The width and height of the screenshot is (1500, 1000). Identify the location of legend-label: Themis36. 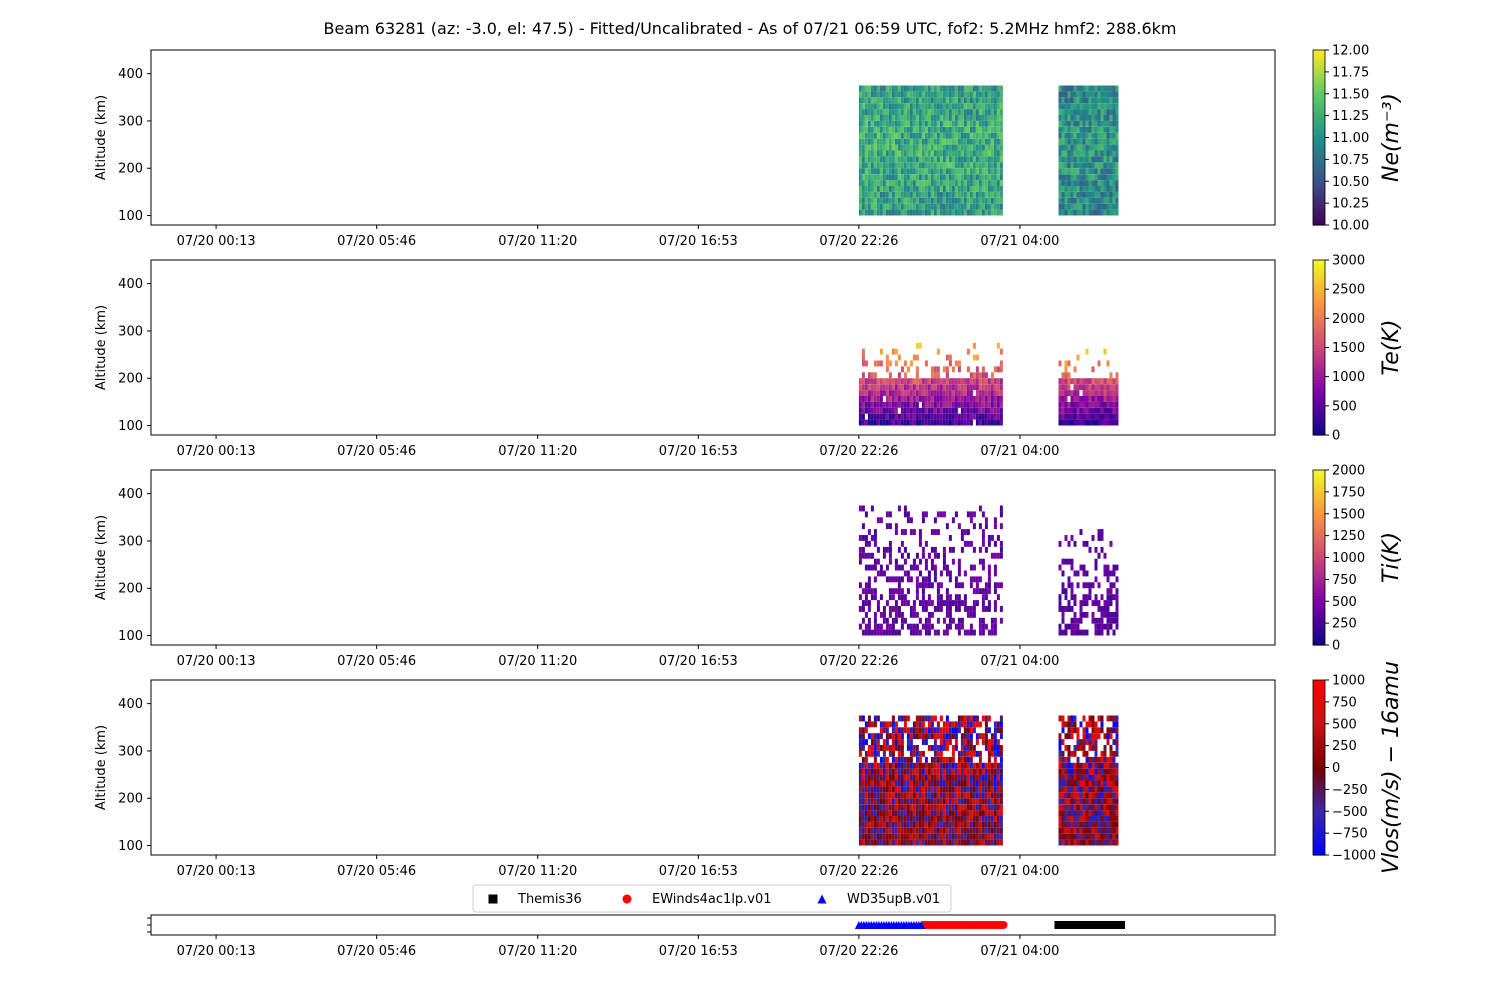
(549, 899).